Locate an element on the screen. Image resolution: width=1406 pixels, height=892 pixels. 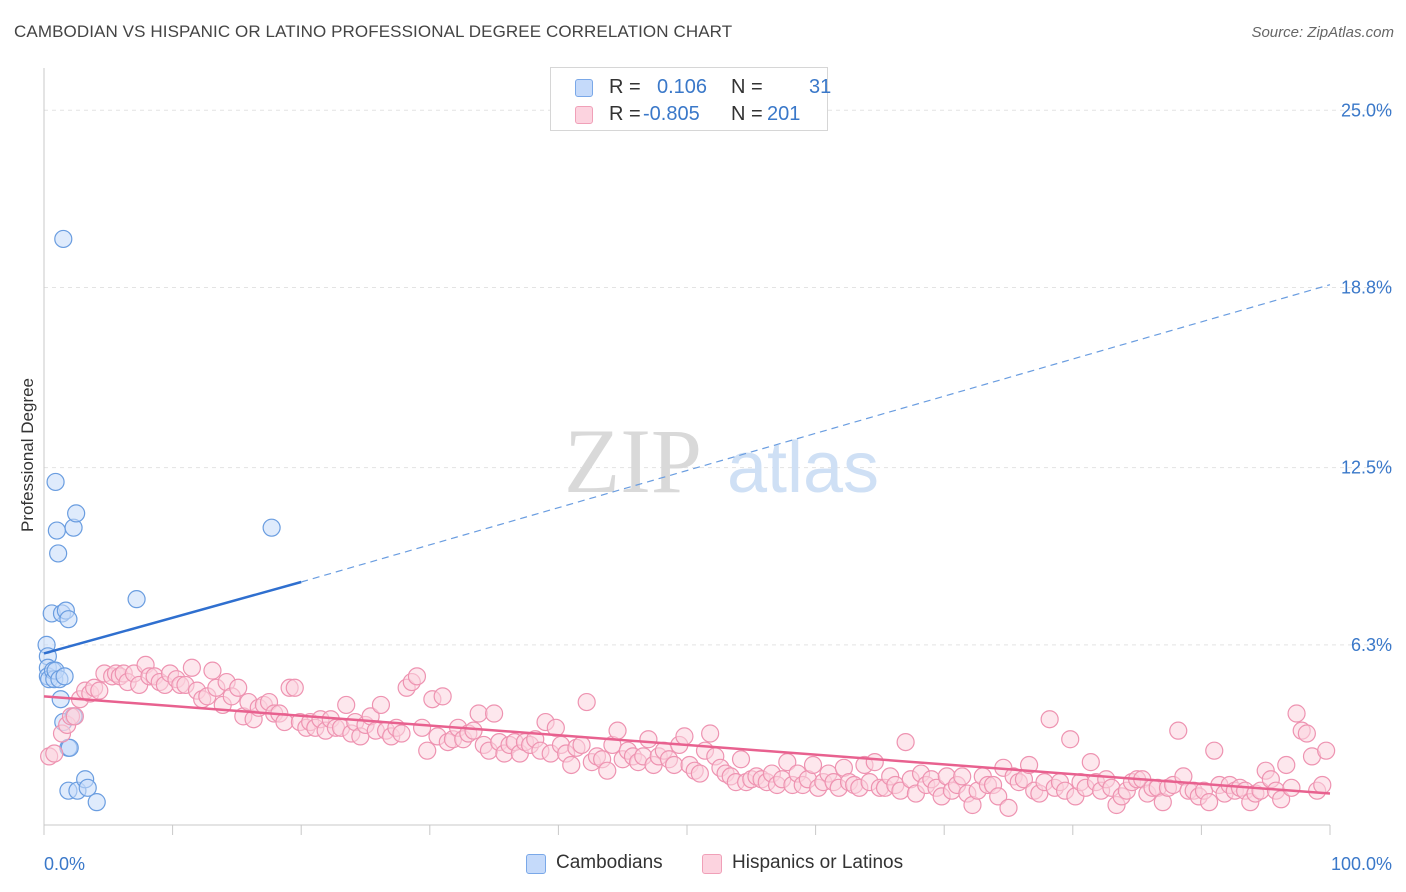
legend-row-hispanics: R = -0.805 N = 201 is located at coordinates (689, 115).